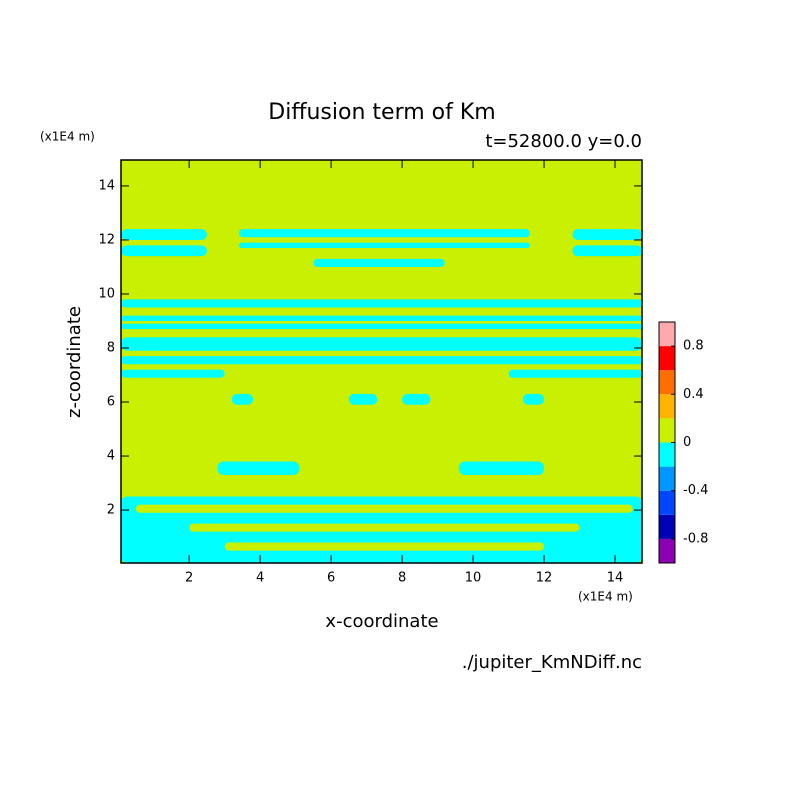  Describe the element at coordinates (111, 456) in the screenshot. I see `y-tick-label: 4` at that location.